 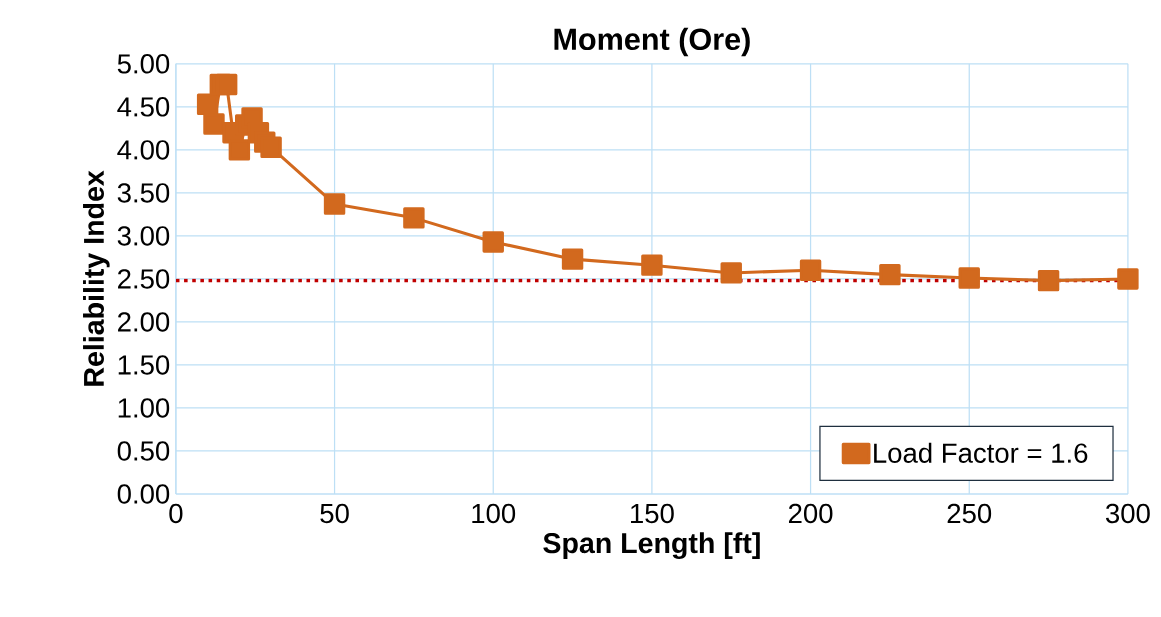 What do you see at coordinates (144, 322) in the screenshot?
I see `y-tick-label: 2.00` at bounding box center [144, 322].